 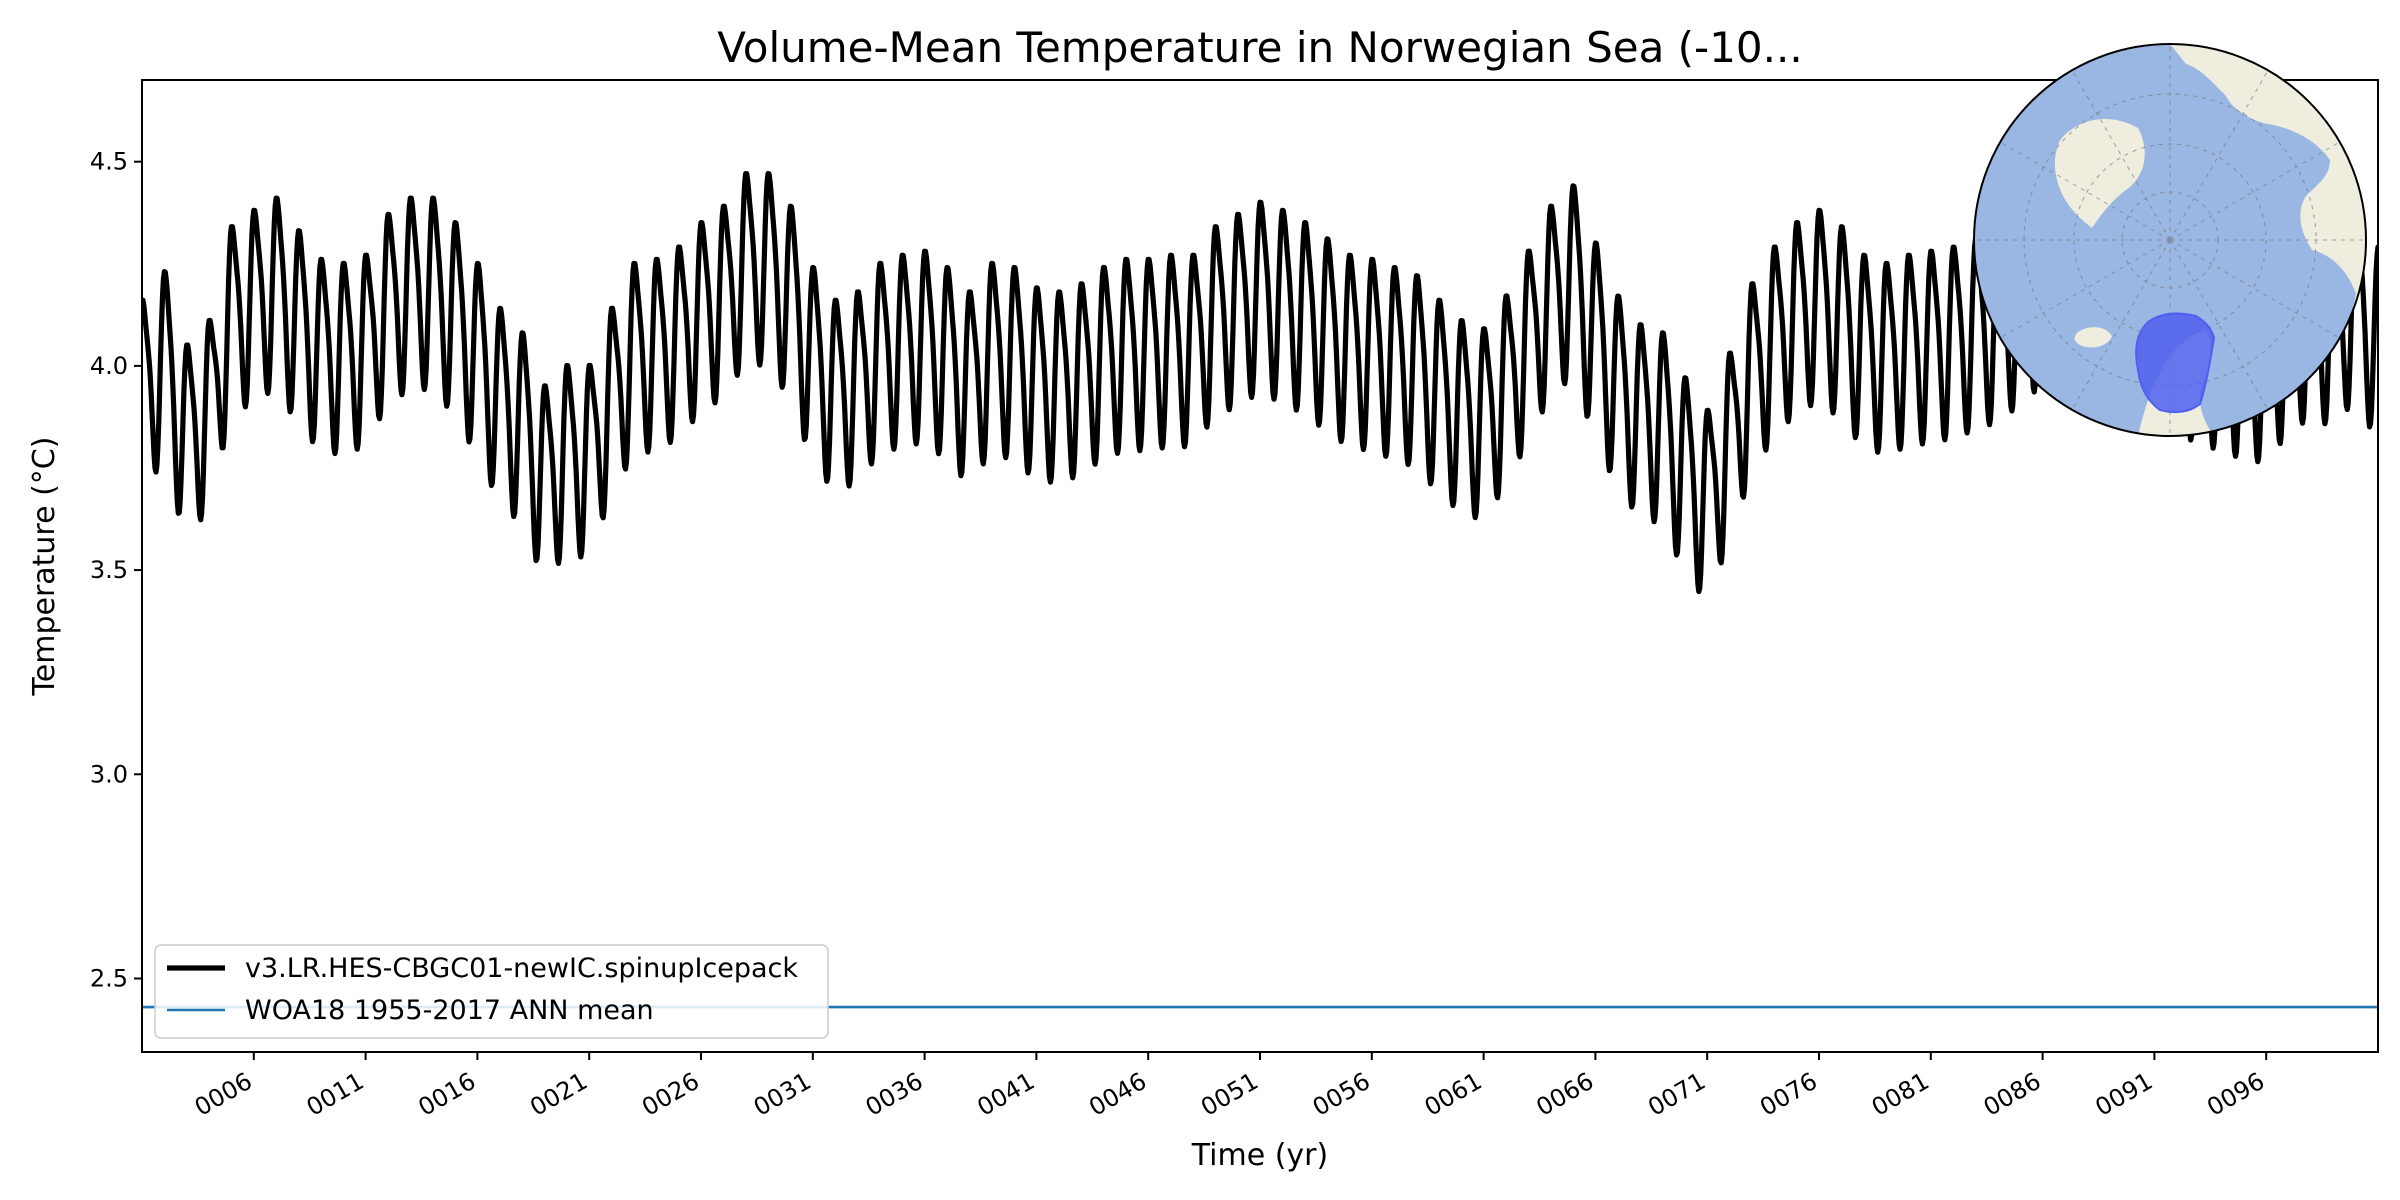 I want to click on map-land-east, so click(x=2268, y=240).